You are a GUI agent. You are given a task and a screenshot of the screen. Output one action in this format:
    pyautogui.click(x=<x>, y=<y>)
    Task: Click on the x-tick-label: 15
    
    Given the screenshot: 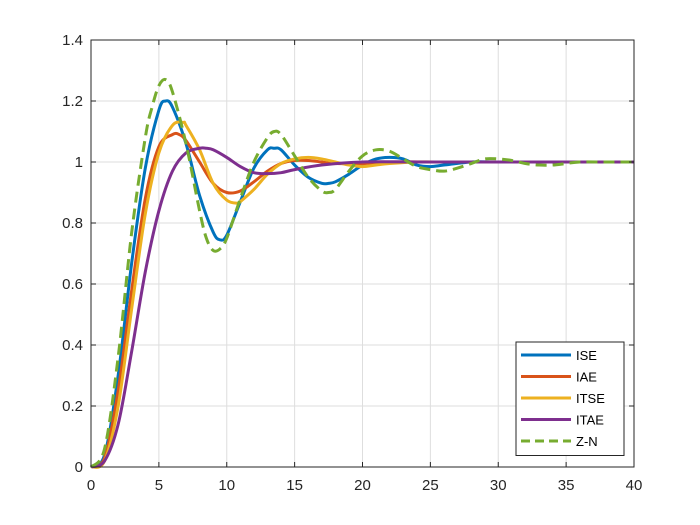 What is the action you would take?
    pyautogui.click(x=294, y=485)
    